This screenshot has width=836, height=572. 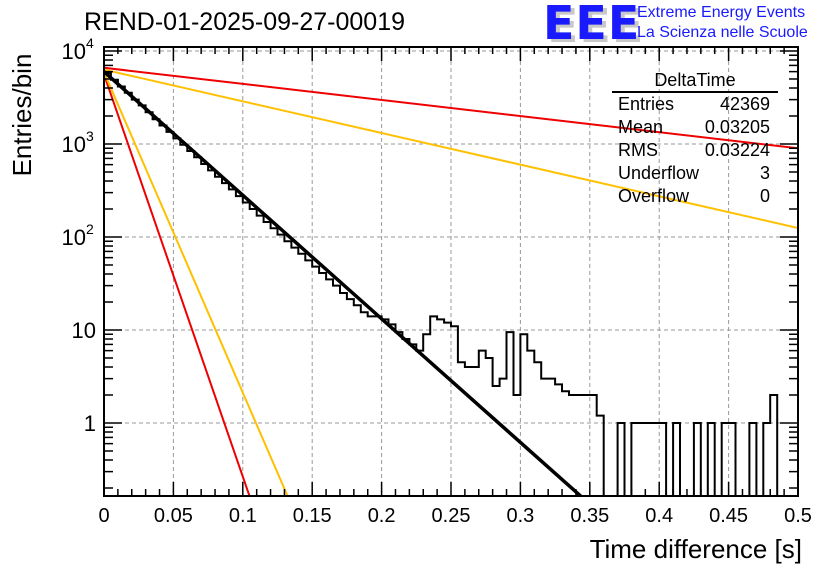 What do you see at coordinates (90, 136) in the screenshot?
I see `y-tick-exponent: 3` at bounding box center [90, 136].